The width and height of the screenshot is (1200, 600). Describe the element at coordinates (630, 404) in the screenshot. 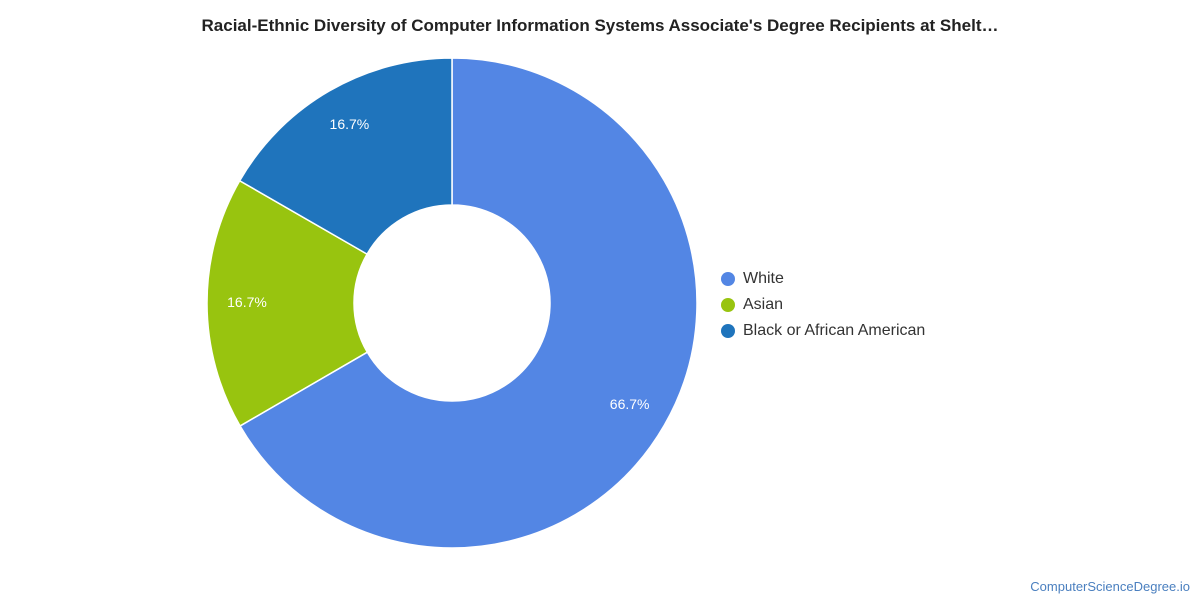

I see `slice-label: 66.7%` at that location.